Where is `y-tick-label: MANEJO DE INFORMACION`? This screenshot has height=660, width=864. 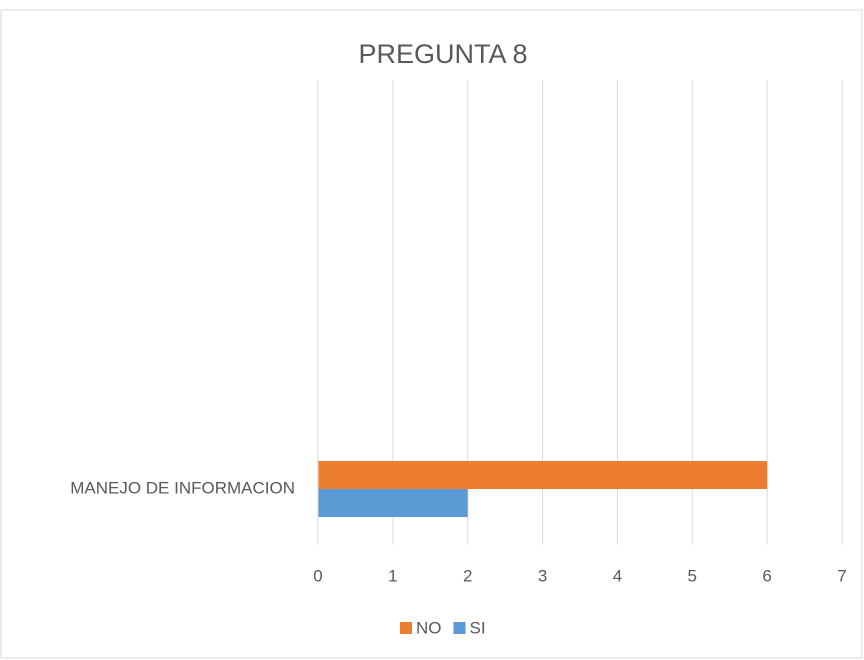
y-tick-label: MANEJO DE INFORMACION is located at coordinates (182, 487).